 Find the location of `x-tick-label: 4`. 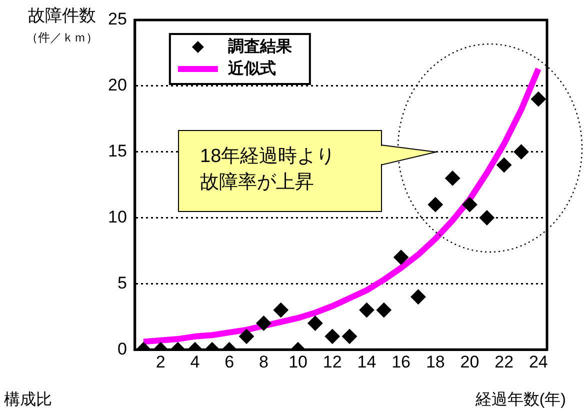

x-tick-label: 4 is located at coordinates (195, 362).